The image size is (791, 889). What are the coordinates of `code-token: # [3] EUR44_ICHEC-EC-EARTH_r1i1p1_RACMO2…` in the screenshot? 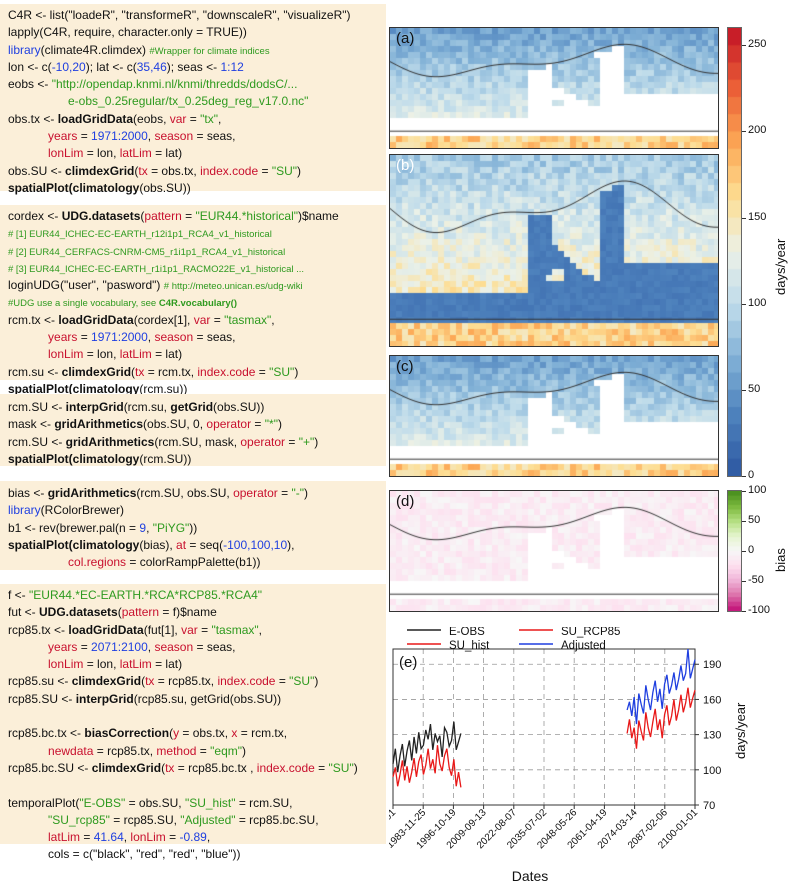 It's located at (156, 269).